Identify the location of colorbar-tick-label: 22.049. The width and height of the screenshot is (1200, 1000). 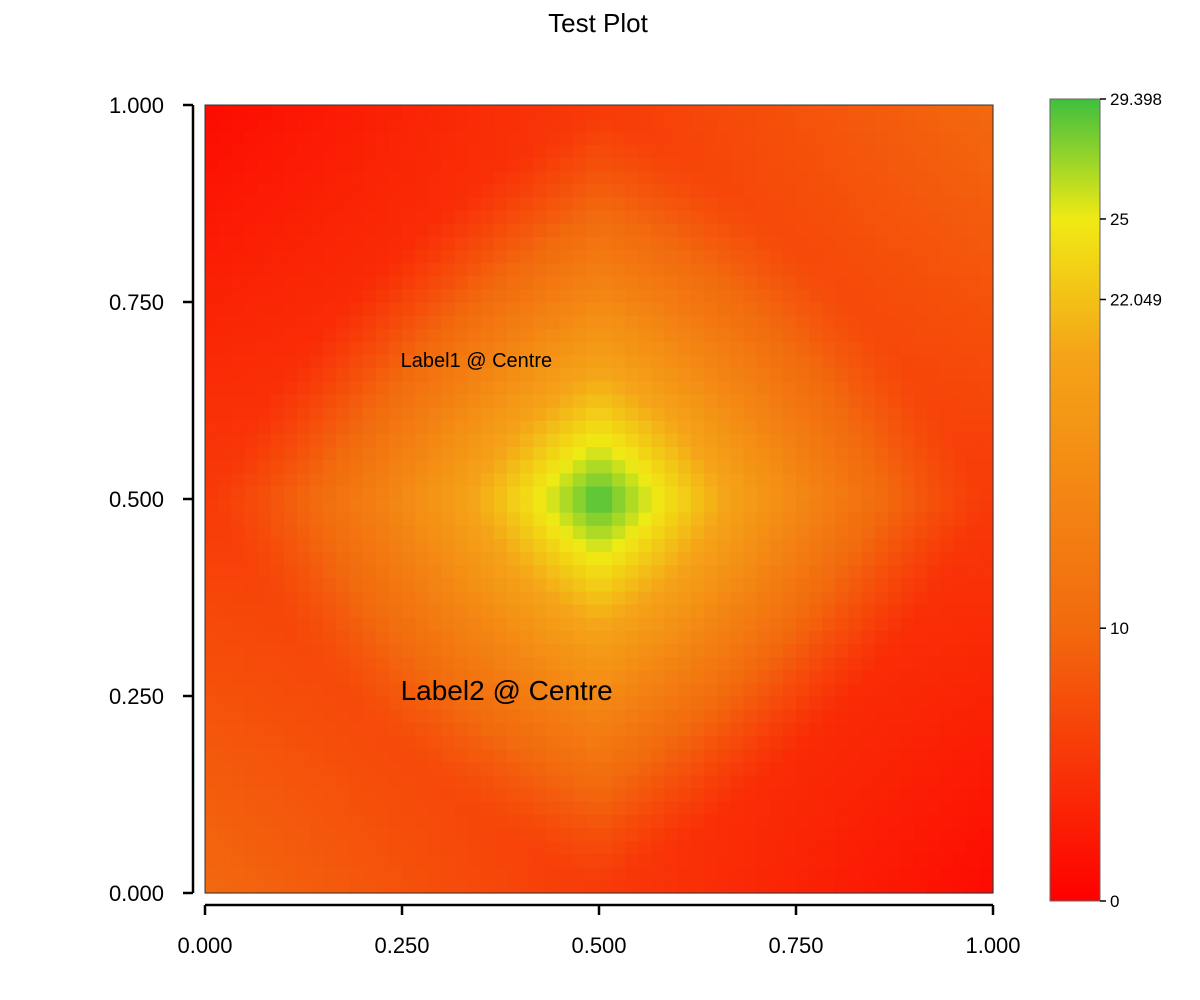
(1136, 299).